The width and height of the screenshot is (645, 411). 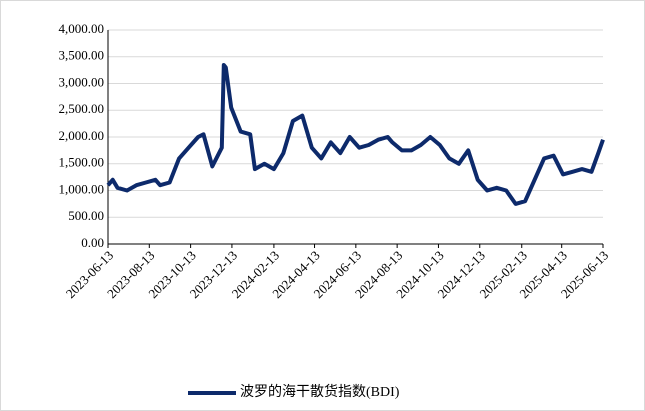 I want to click on y-tick-label: 3,000.00, so click(x=82, y=81).